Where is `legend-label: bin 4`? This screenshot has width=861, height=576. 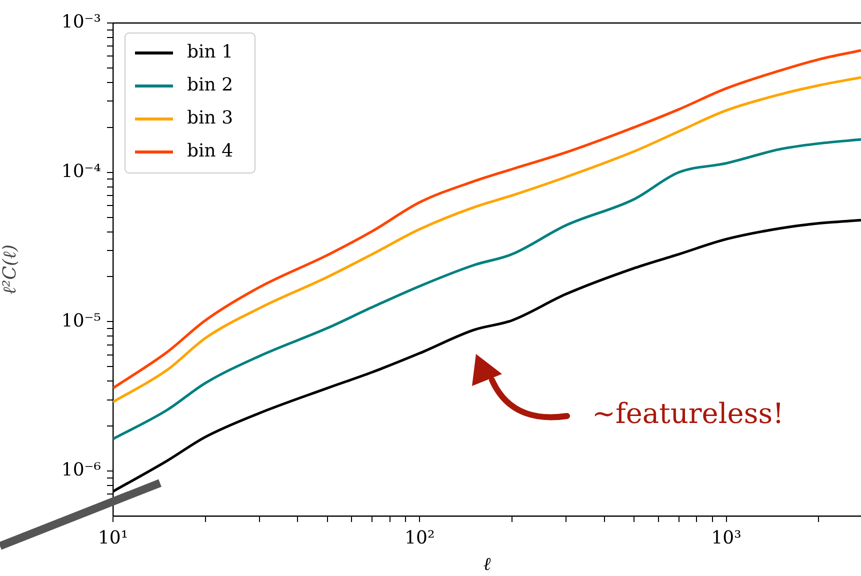
legend-label: bin 4 is located at coordinates (210, 151).